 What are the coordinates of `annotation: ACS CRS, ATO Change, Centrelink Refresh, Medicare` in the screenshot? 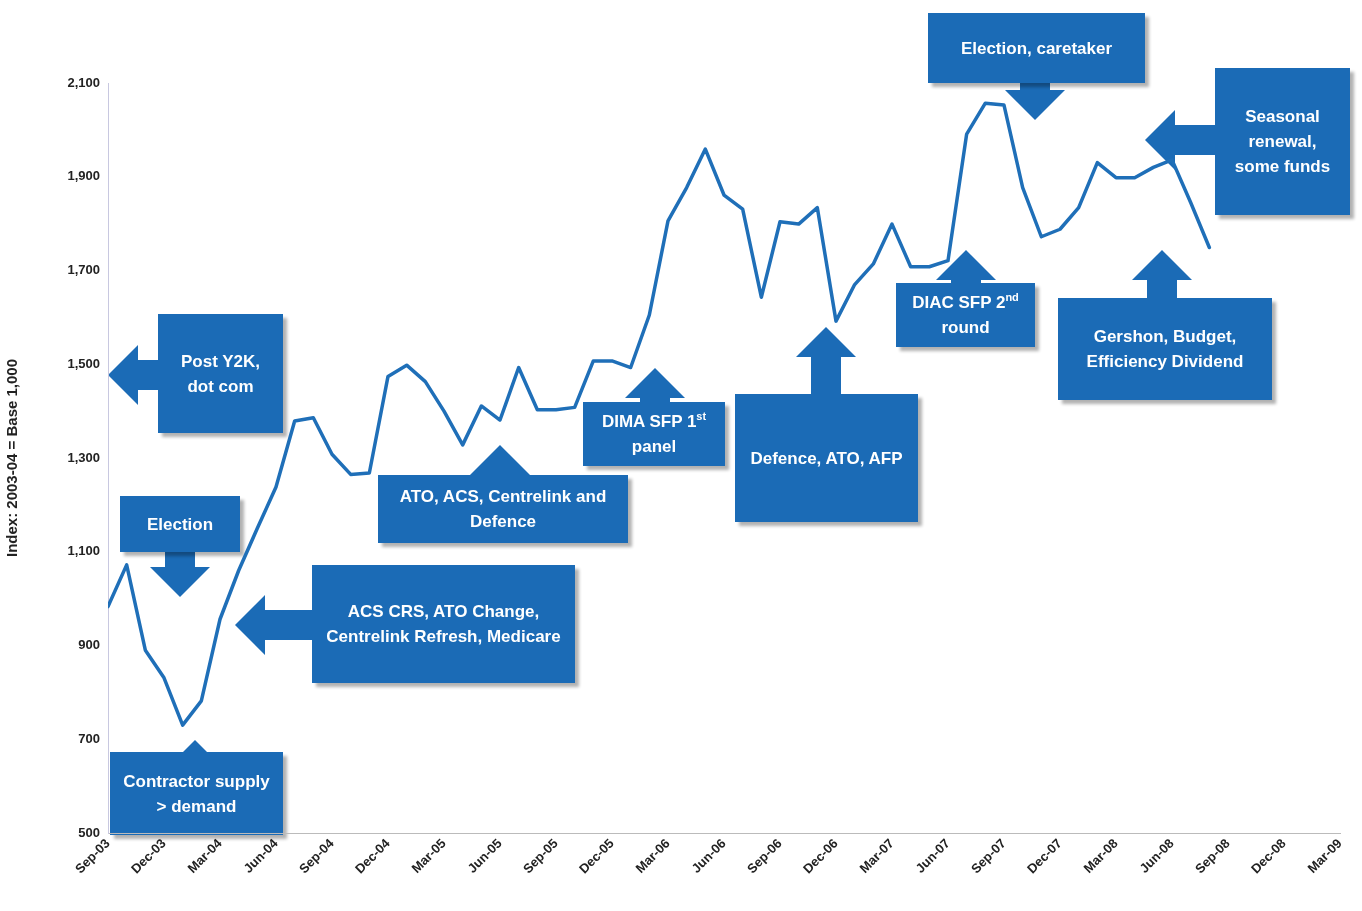 It's located at (443, 624).